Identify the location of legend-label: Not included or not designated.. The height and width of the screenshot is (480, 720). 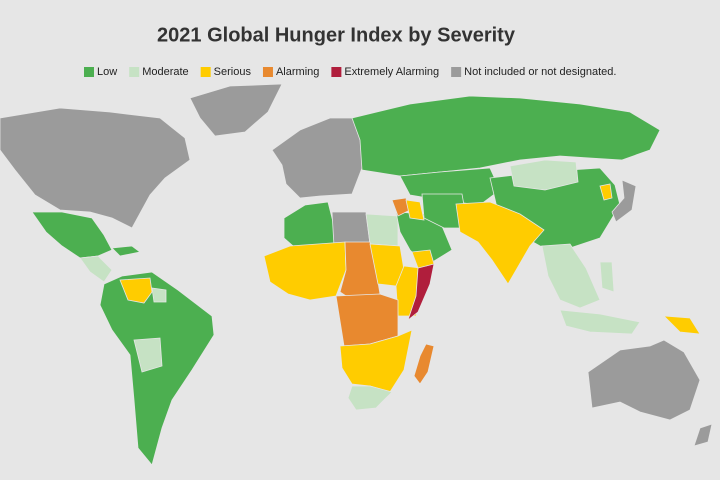
(540, 72).